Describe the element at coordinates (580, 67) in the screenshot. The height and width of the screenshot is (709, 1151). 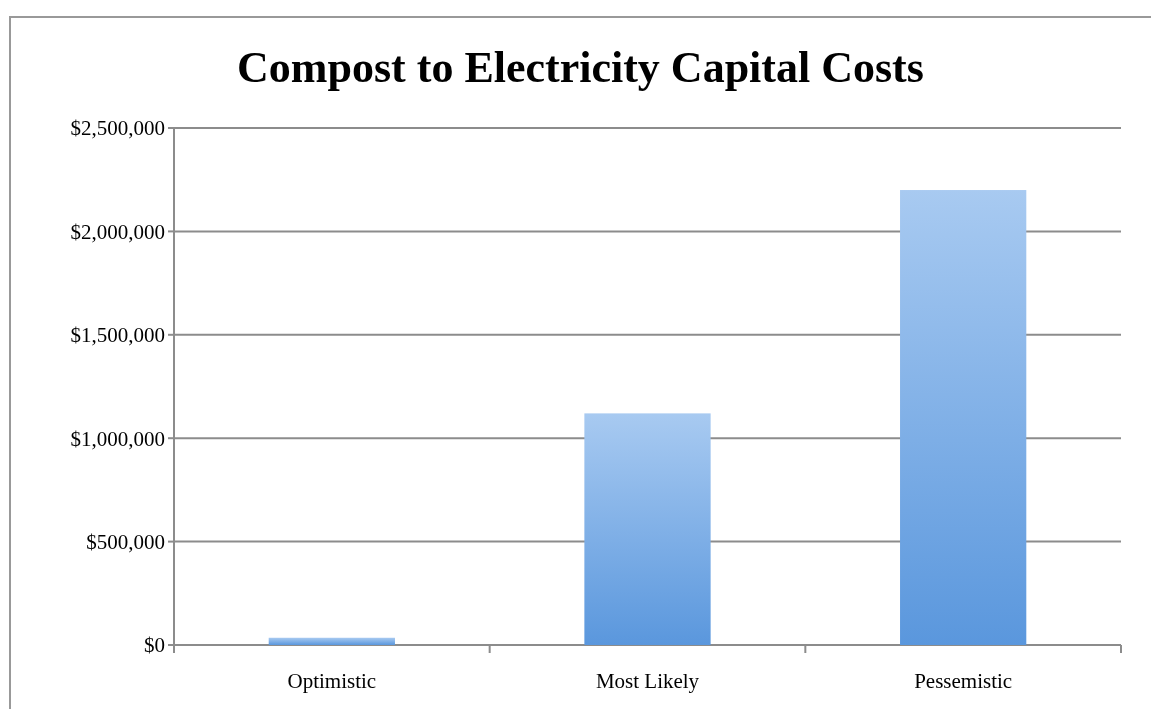
I see `chart-title: Compost to Electricity Capital Costs` at that location.